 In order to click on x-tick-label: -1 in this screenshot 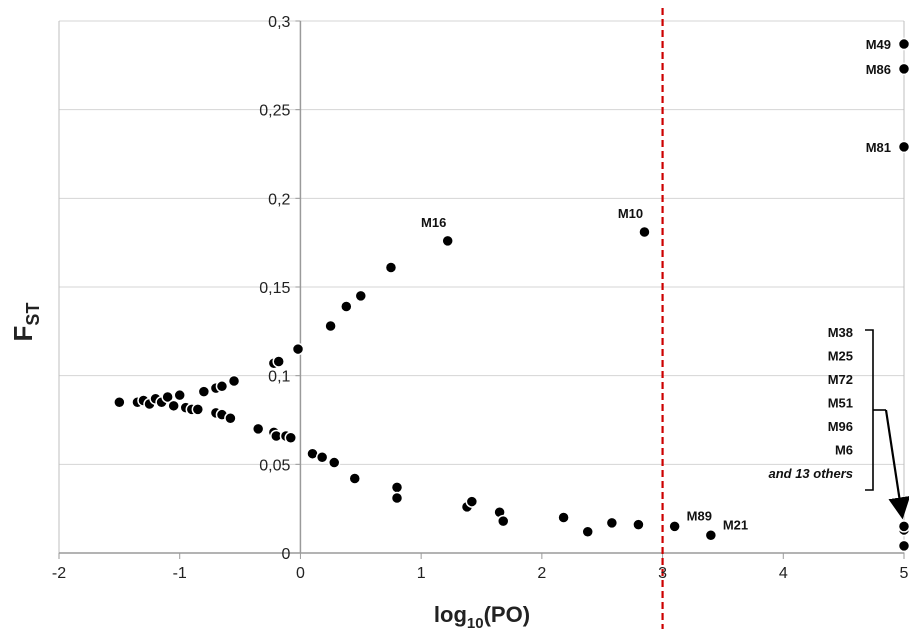, I will do `click(180, 573)`.